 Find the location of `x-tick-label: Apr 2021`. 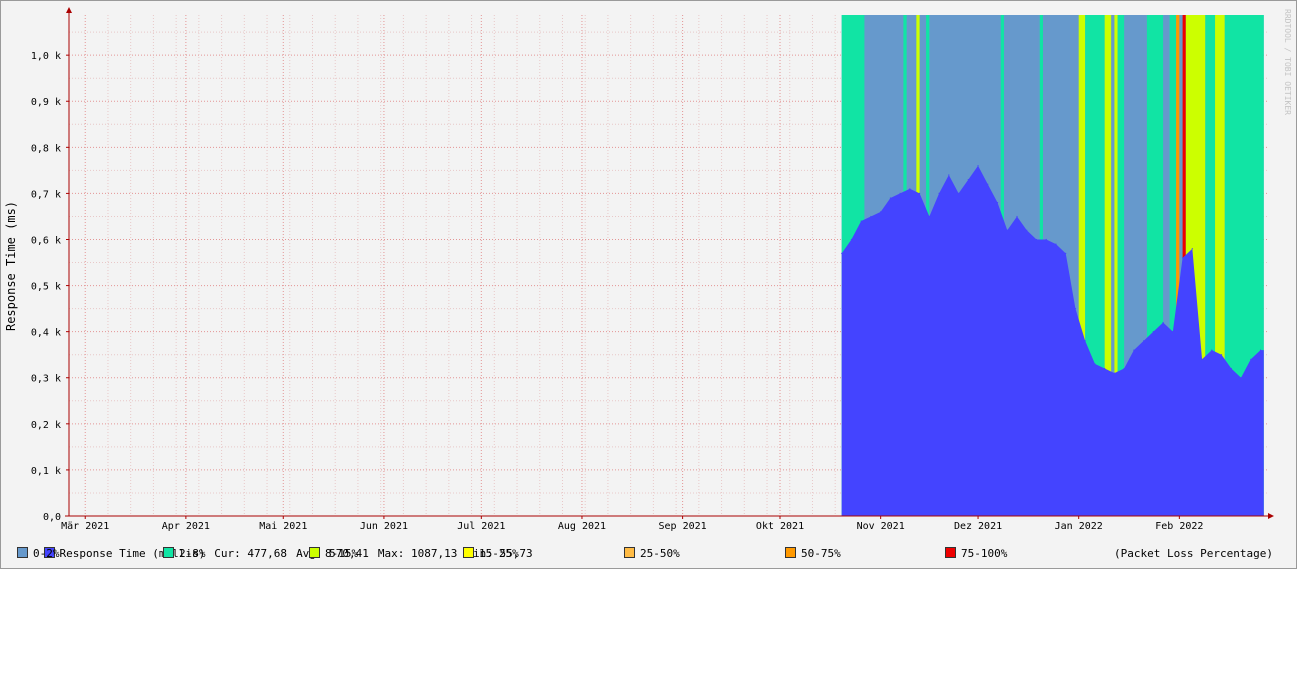

x-tick-label: Apr 2021 is located at coordinates (186, 526).